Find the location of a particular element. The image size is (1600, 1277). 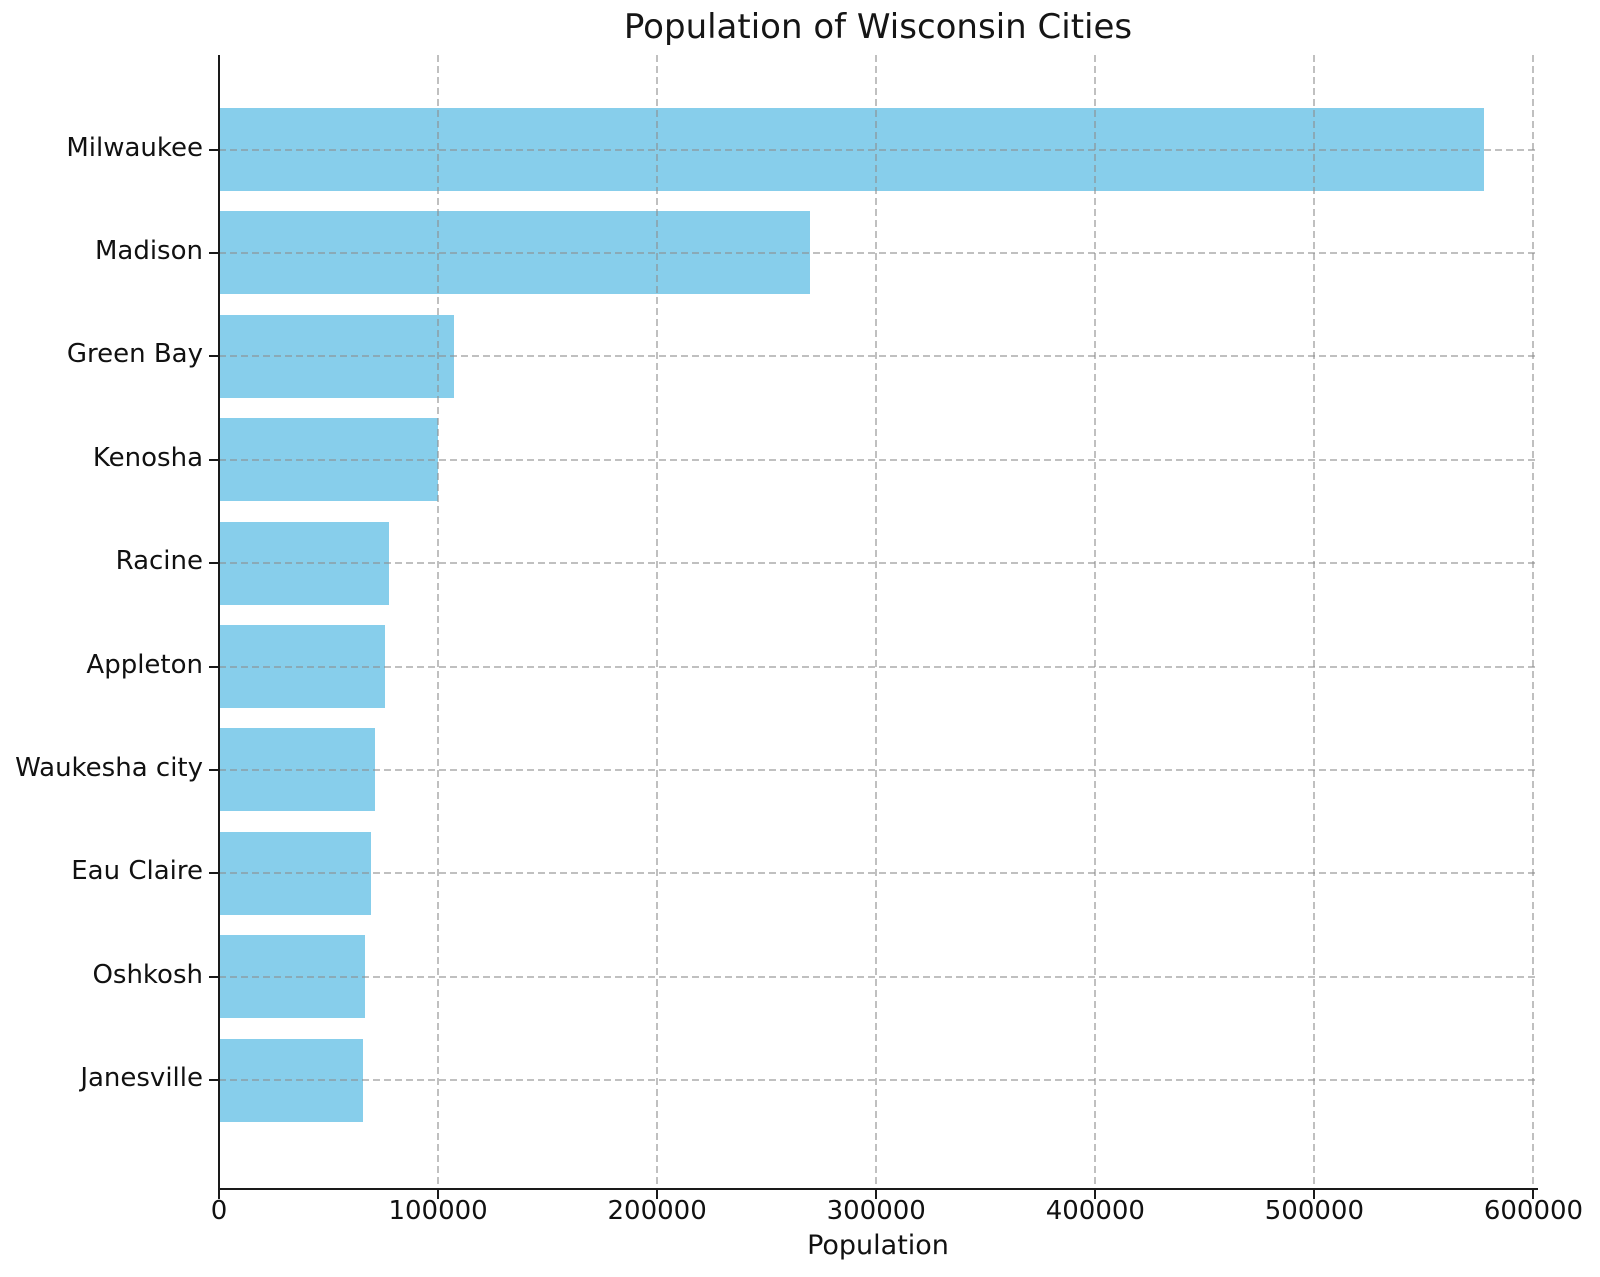

gridline-horizontal-kenosha is located at coordinates (878, 459).